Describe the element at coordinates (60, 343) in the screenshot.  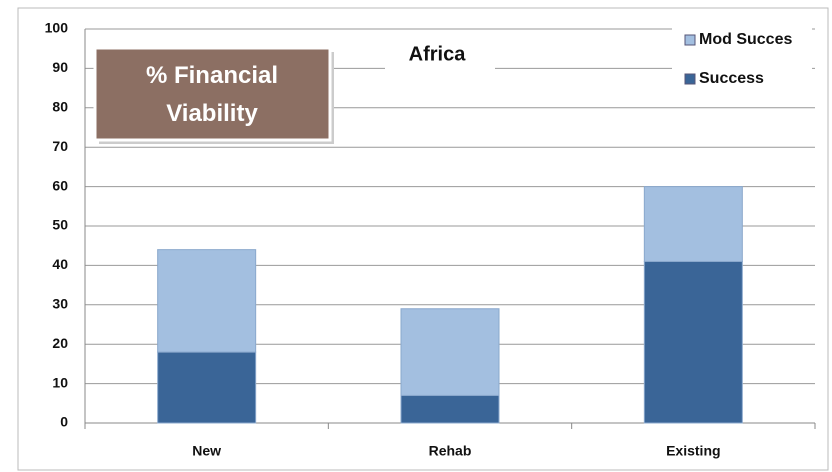
I see `y-tick-label: 20` at that location.